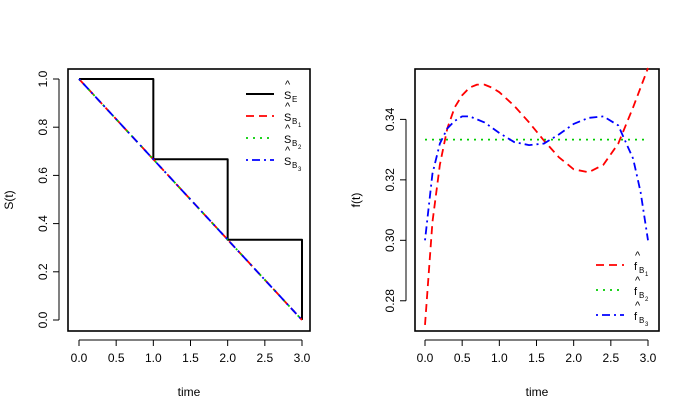 Image resolution: width=692 pixels, height=418 pixels. Describe the element at coordinates (536, 178) in the screenshot. I see `series-line-f-b3` at that location.